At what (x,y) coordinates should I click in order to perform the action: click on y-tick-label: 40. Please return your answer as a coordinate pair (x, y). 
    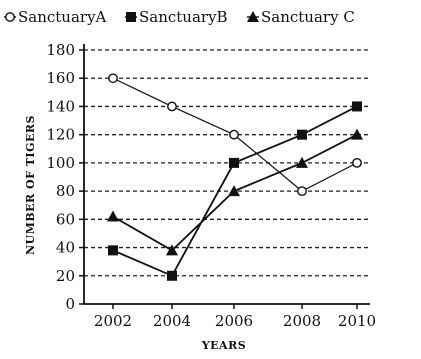
    Looking at the image, I should click on (65, 248).